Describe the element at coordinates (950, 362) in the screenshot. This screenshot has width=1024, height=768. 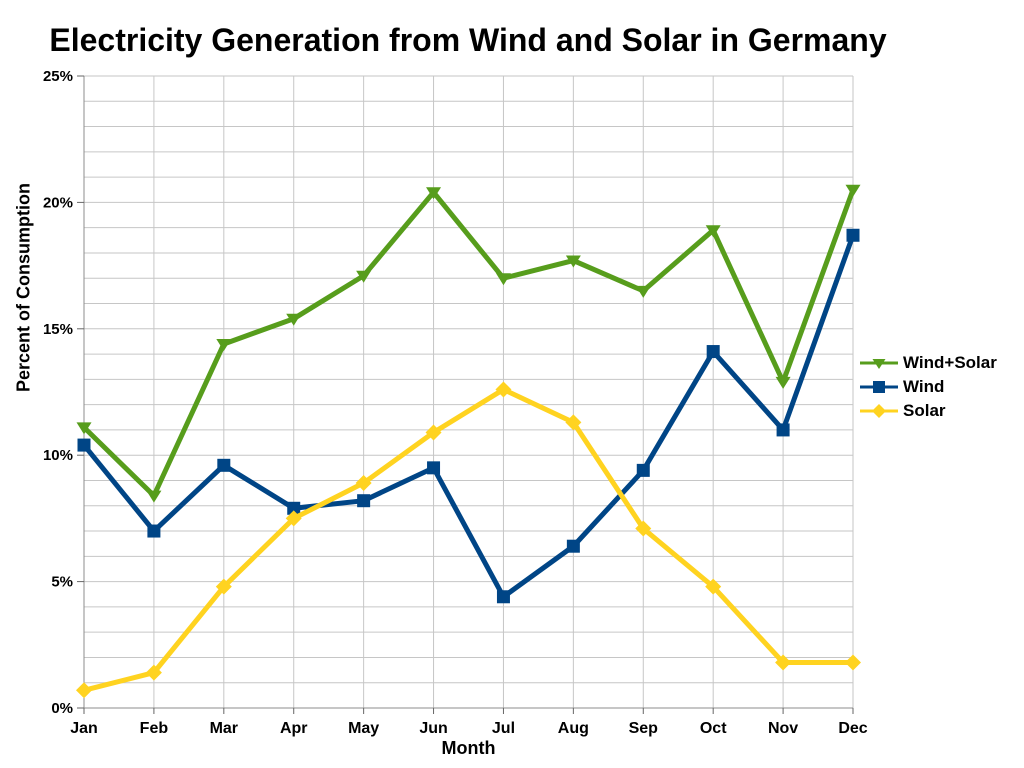
I see `legend-label-wind-solar: Wind+Solar` at that location.